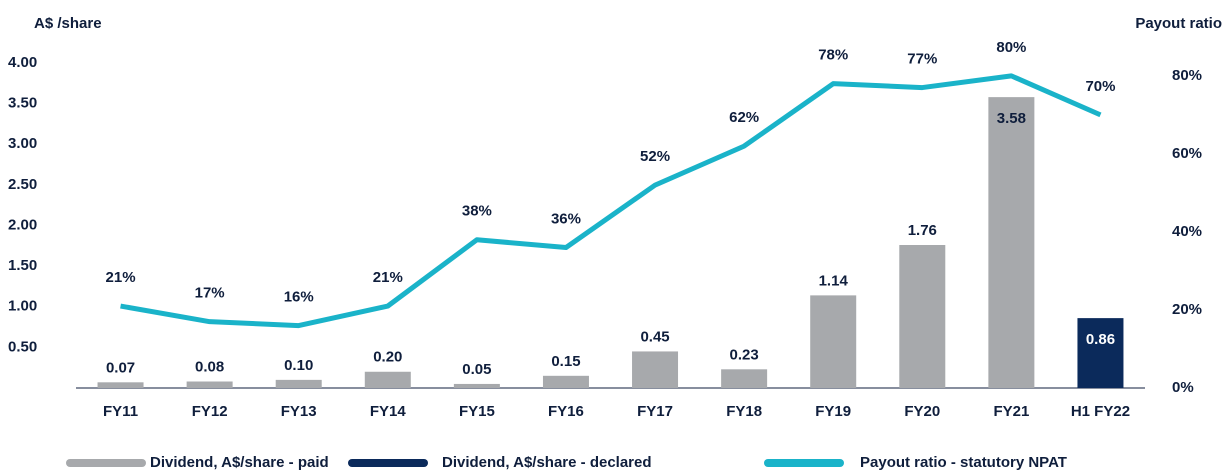 The height and width of the screenshot is (474, 1224). What do you see at coordinates (744, 411) in the screenshot?
I see `x-tick-label: FY18` at bounding box center [744, 411].